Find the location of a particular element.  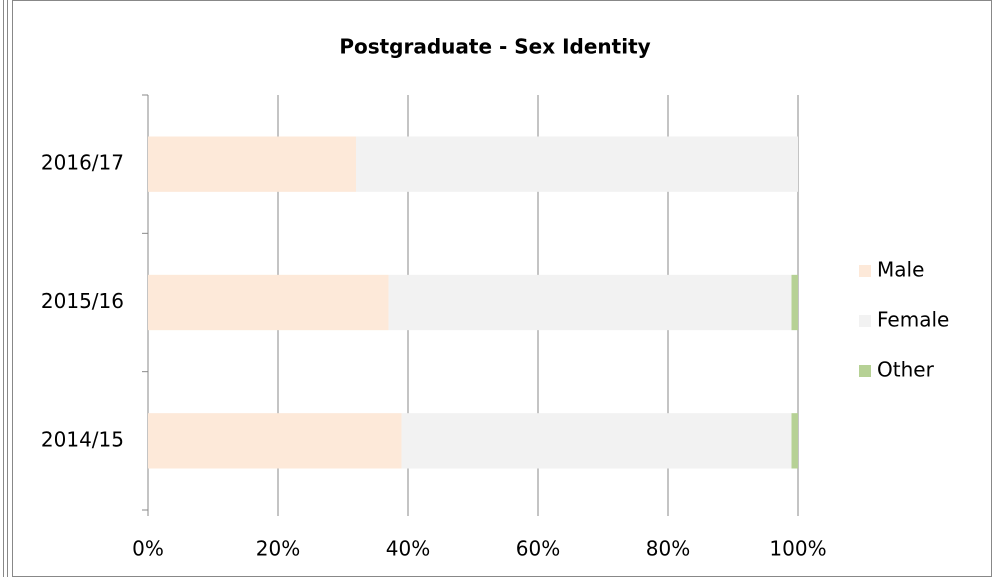

x-tick-label: 0% is located at coordinates (148, 549).